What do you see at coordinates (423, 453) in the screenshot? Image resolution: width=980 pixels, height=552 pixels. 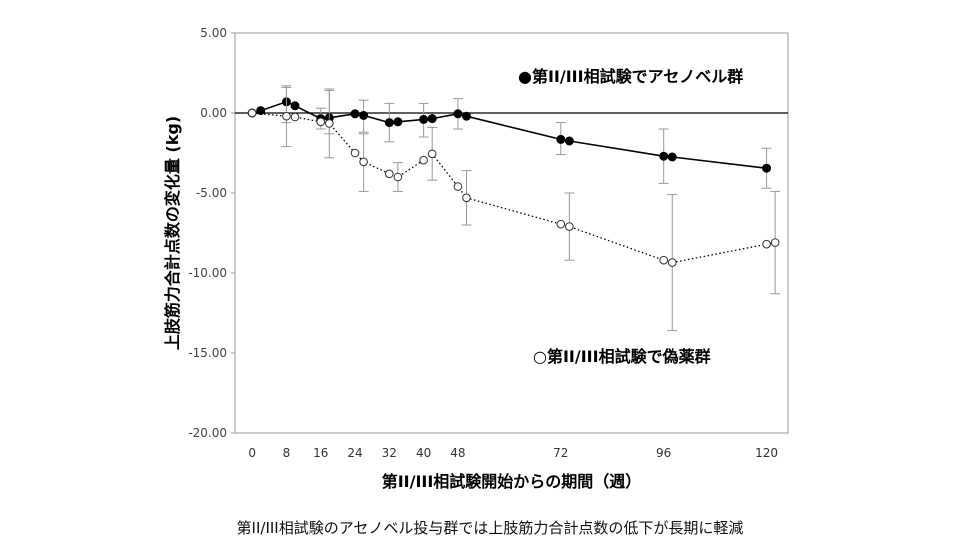 I see `x-tick-label: 40` at bounding box center [423, 453].